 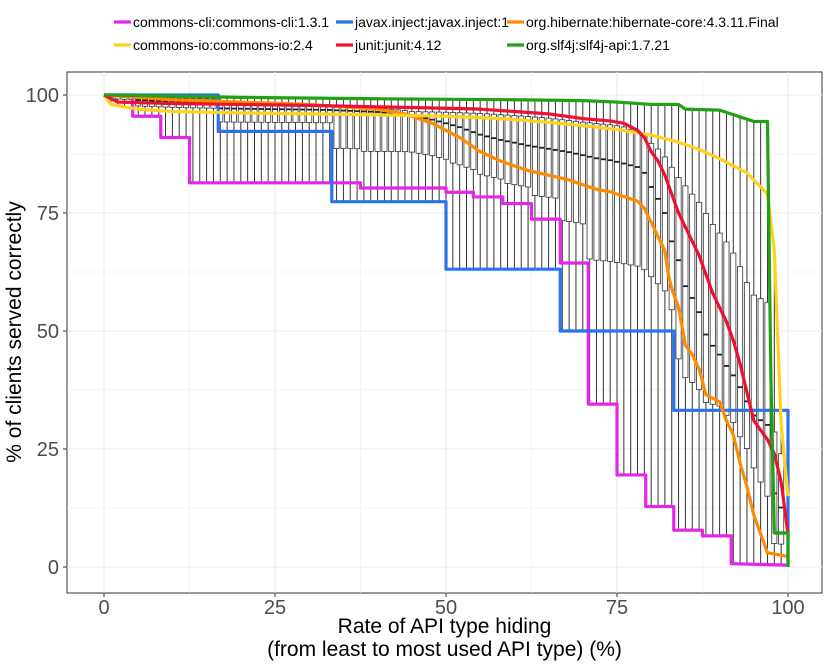 What do you see at coordinates (48, 214) in the screenshot?
I see `y-tick-label: 75` at bounding box center [48, 214].